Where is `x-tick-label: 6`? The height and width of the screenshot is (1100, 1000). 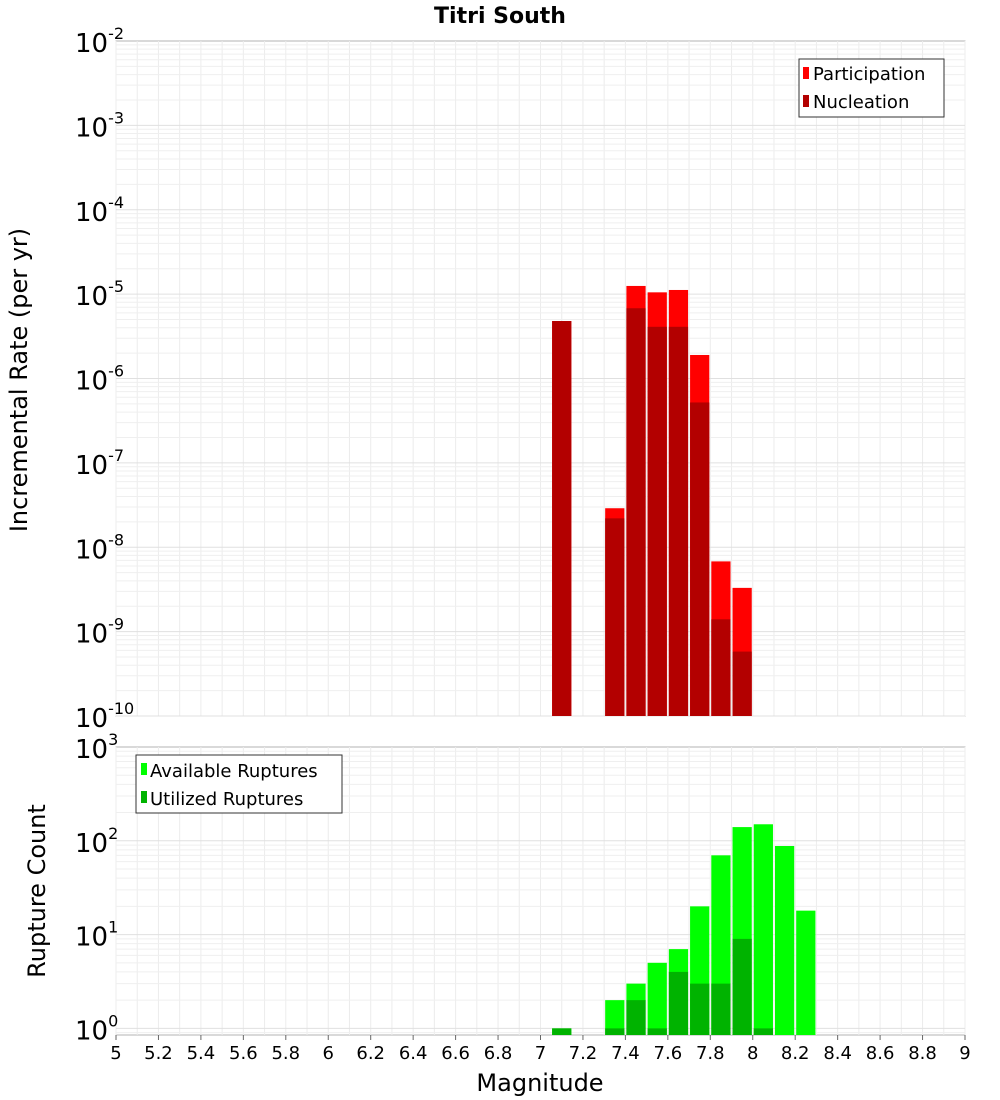 x-tick-label: 6 is located at coordinates (328, 1053).